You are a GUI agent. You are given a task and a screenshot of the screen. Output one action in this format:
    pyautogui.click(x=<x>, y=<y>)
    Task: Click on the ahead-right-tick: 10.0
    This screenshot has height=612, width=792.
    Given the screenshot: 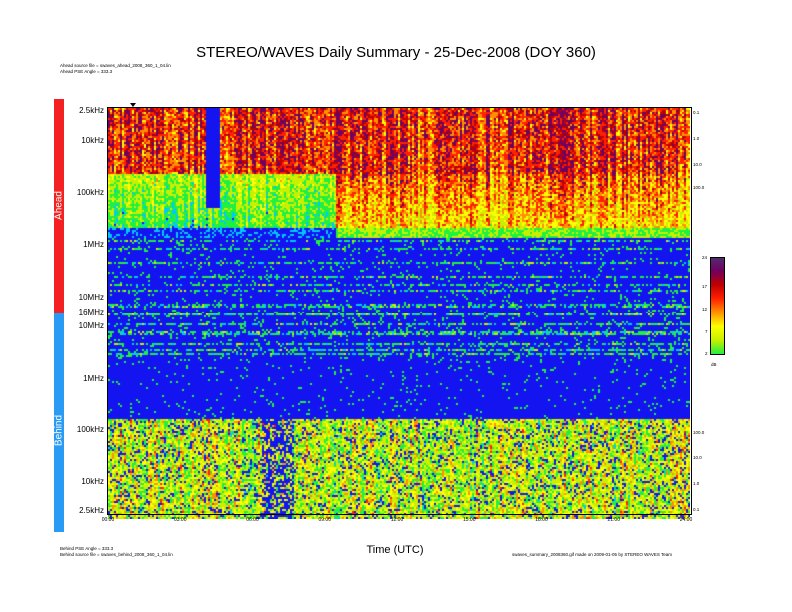 What is the action you would take?
    pyautogui.click(x=697, y=164)
    